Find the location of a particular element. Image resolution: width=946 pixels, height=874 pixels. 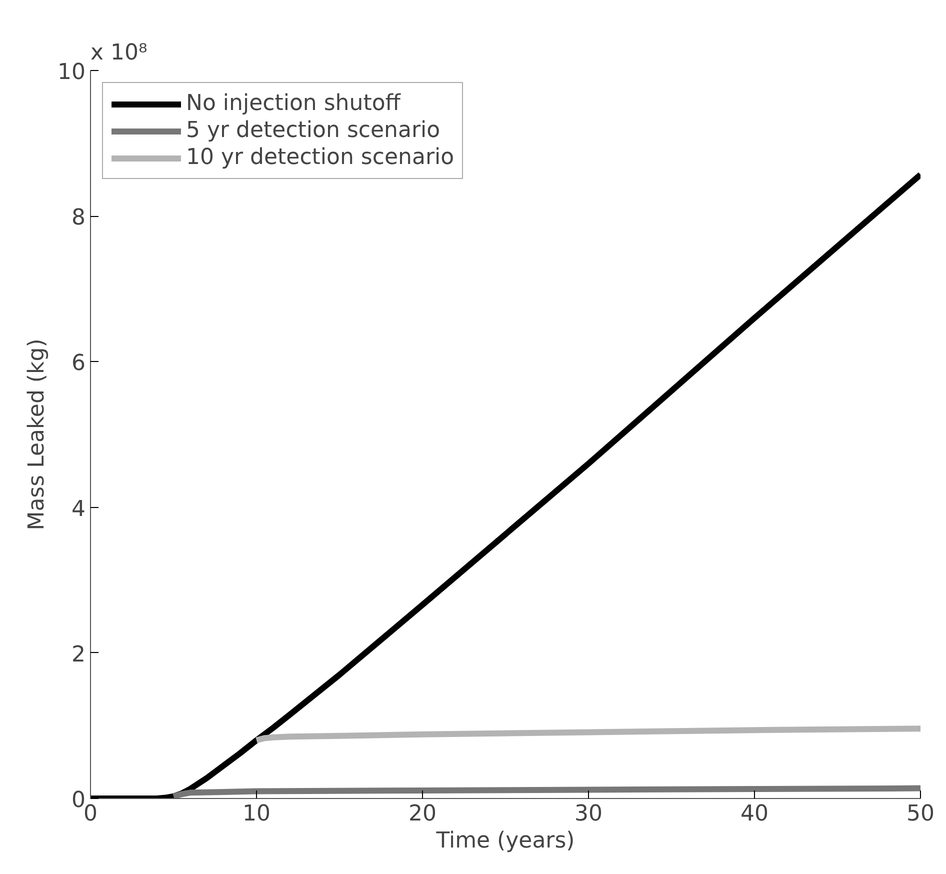

x-tick-label: 20 is located at coordinates (422, 814).